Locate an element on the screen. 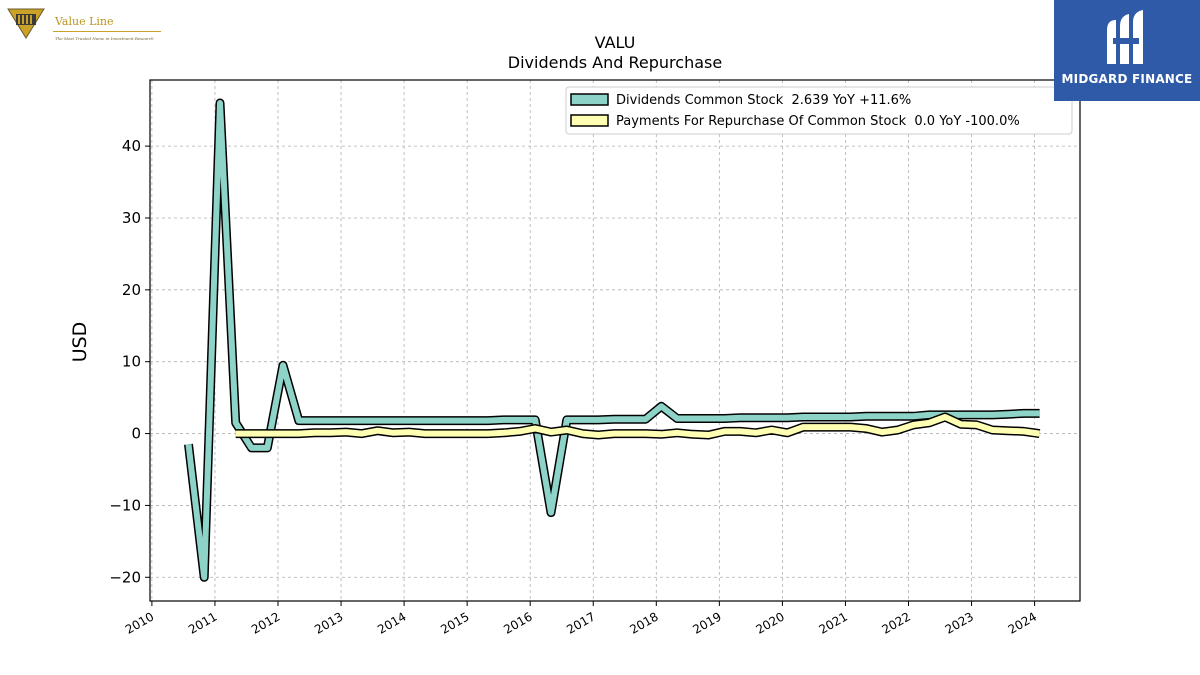 This screenshot has width=1200, height=675. legend-label-dividends: Dividends Common Stock 2.639 YoY +11.6% is located at coordinates (763, 100).